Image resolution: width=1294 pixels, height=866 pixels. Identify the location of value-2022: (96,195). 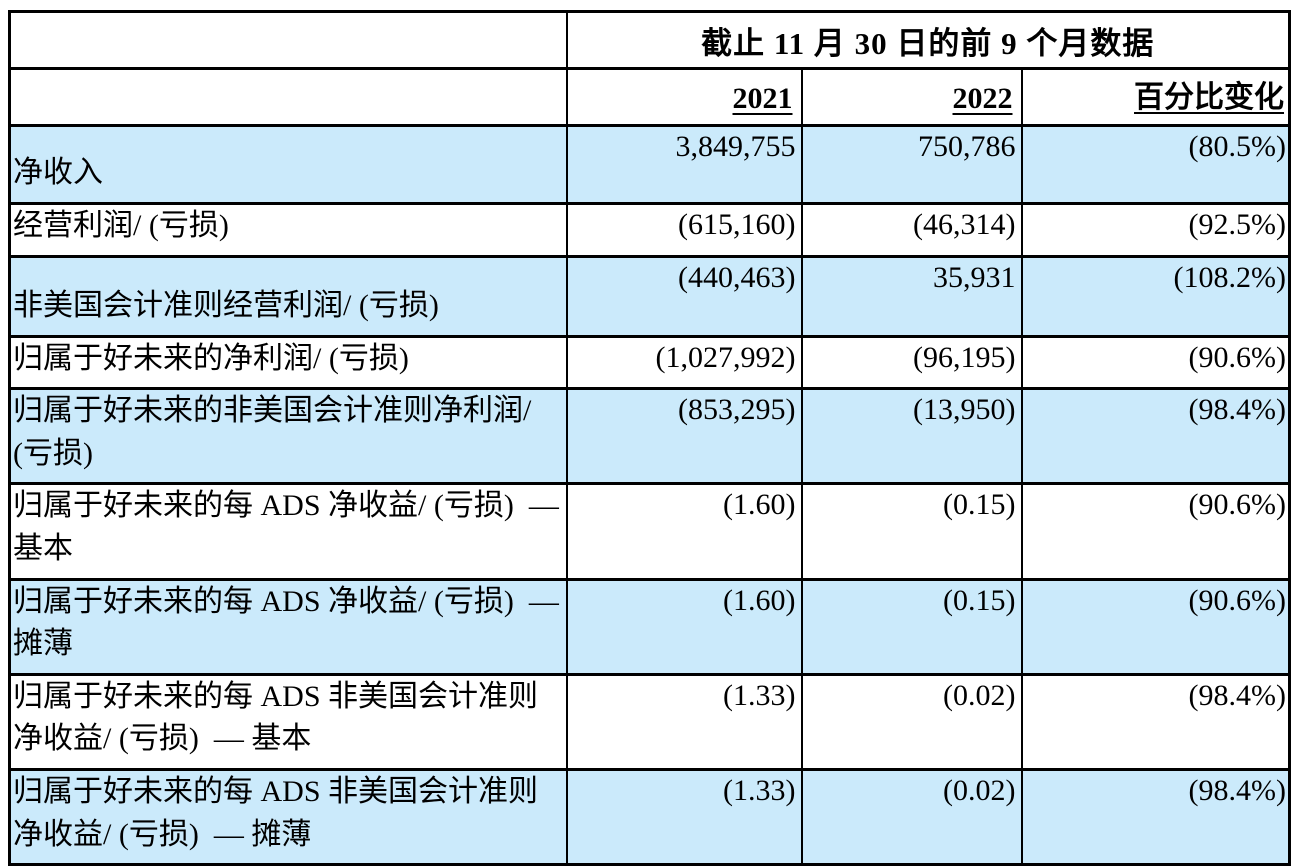
(911, 362).